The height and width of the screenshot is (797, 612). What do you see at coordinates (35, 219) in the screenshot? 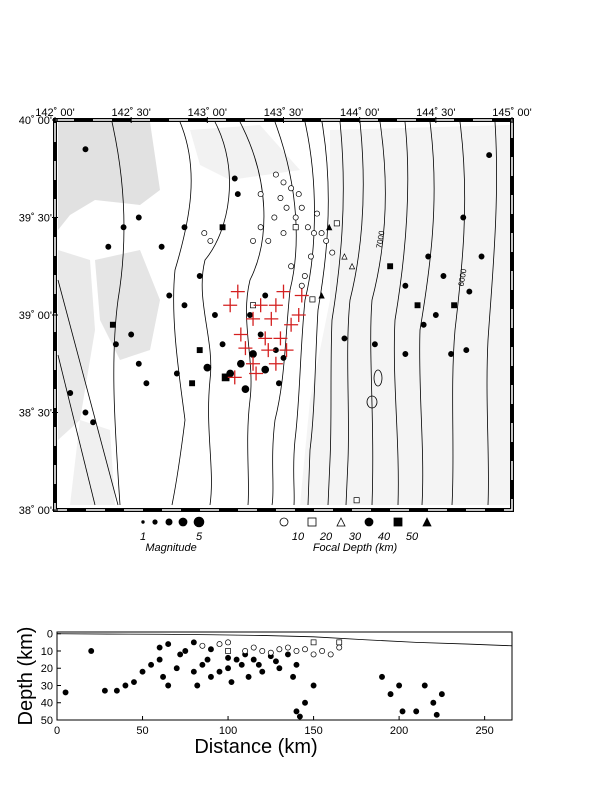
I see `lat-tick-label: 39˚ 30'` at bounding box center [35, 219].